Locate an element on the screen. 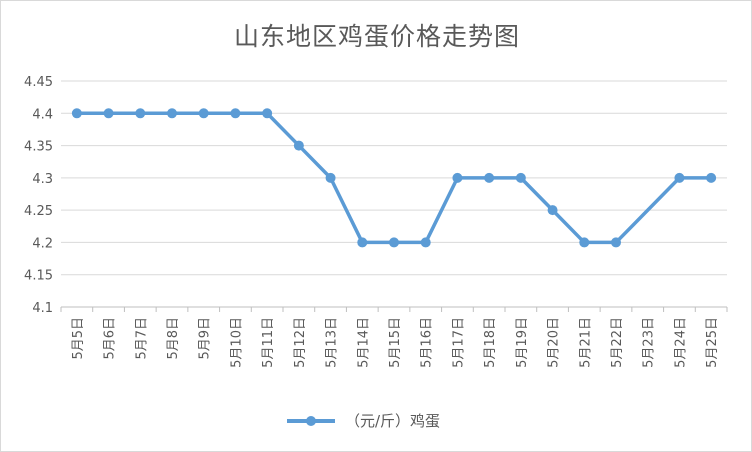 The height and width of the screenshot is (452, 752). legend: （元/斤）鸡蛋 is located at coordinates (363, 421).